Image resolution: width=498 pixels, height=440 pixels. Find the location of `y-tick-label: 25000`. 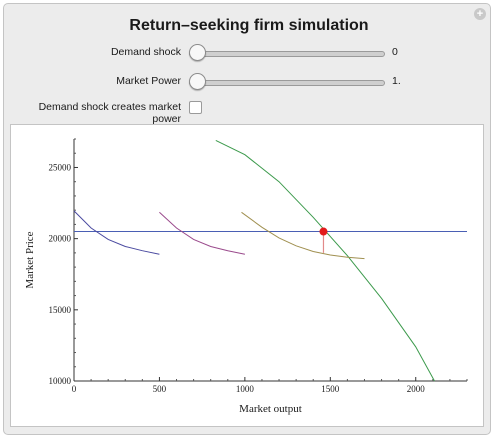

y-tick-label: 25000 is located at coordinates (60, 167).